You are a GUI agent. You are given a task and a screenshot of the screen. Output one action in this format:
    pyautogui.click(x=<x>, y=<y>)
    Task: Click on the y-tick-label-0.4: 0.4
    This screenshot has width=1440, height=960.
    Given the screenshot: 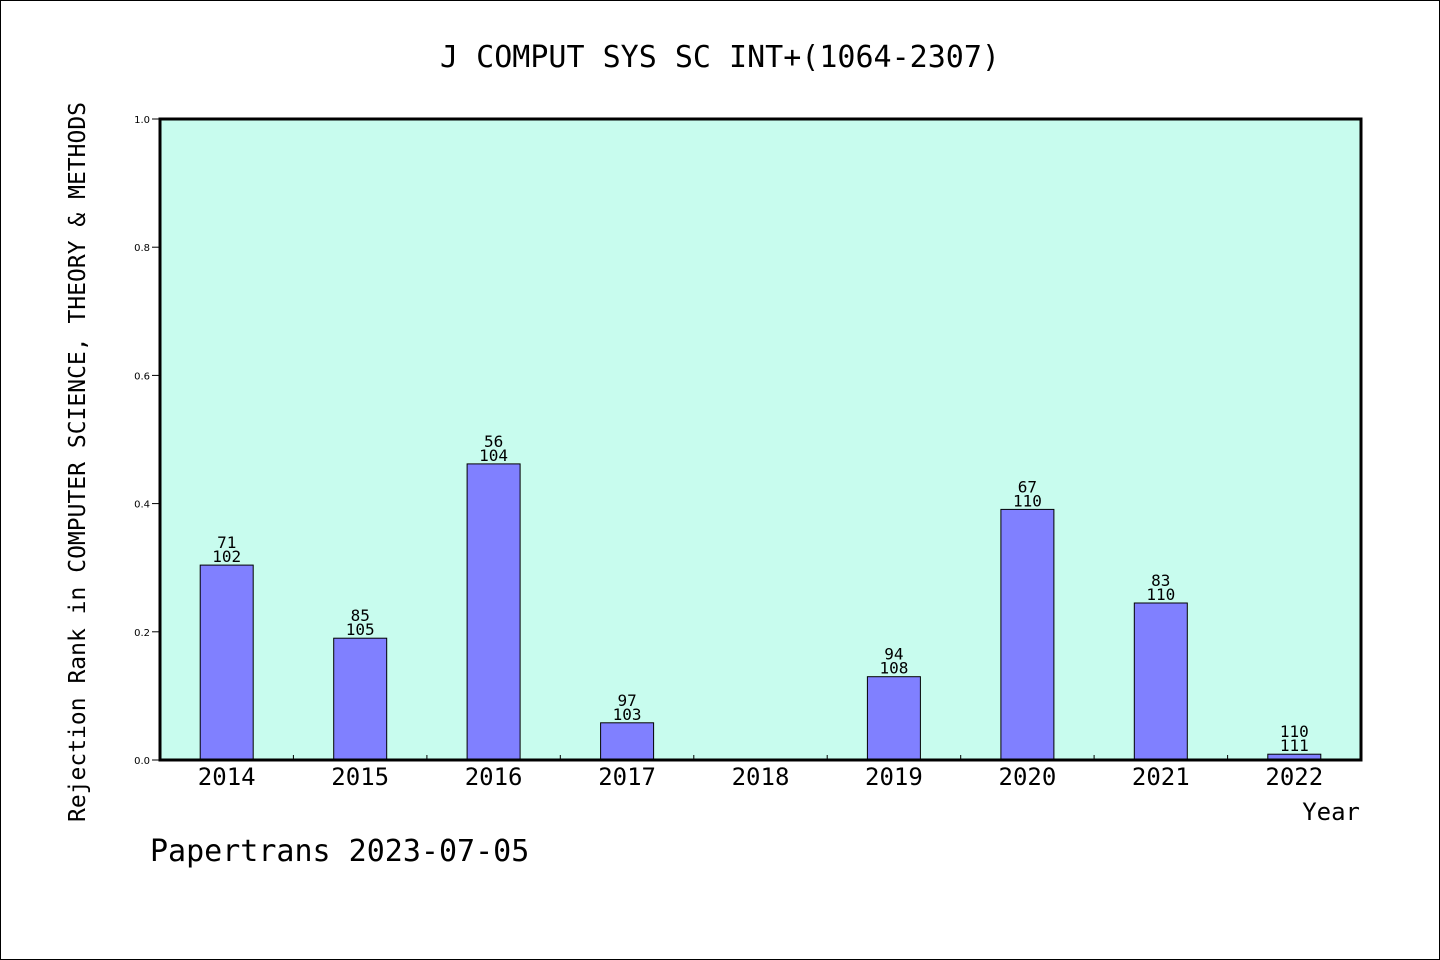 What is the action you would take?
    pyautogui.click(x=142, y=505)
    